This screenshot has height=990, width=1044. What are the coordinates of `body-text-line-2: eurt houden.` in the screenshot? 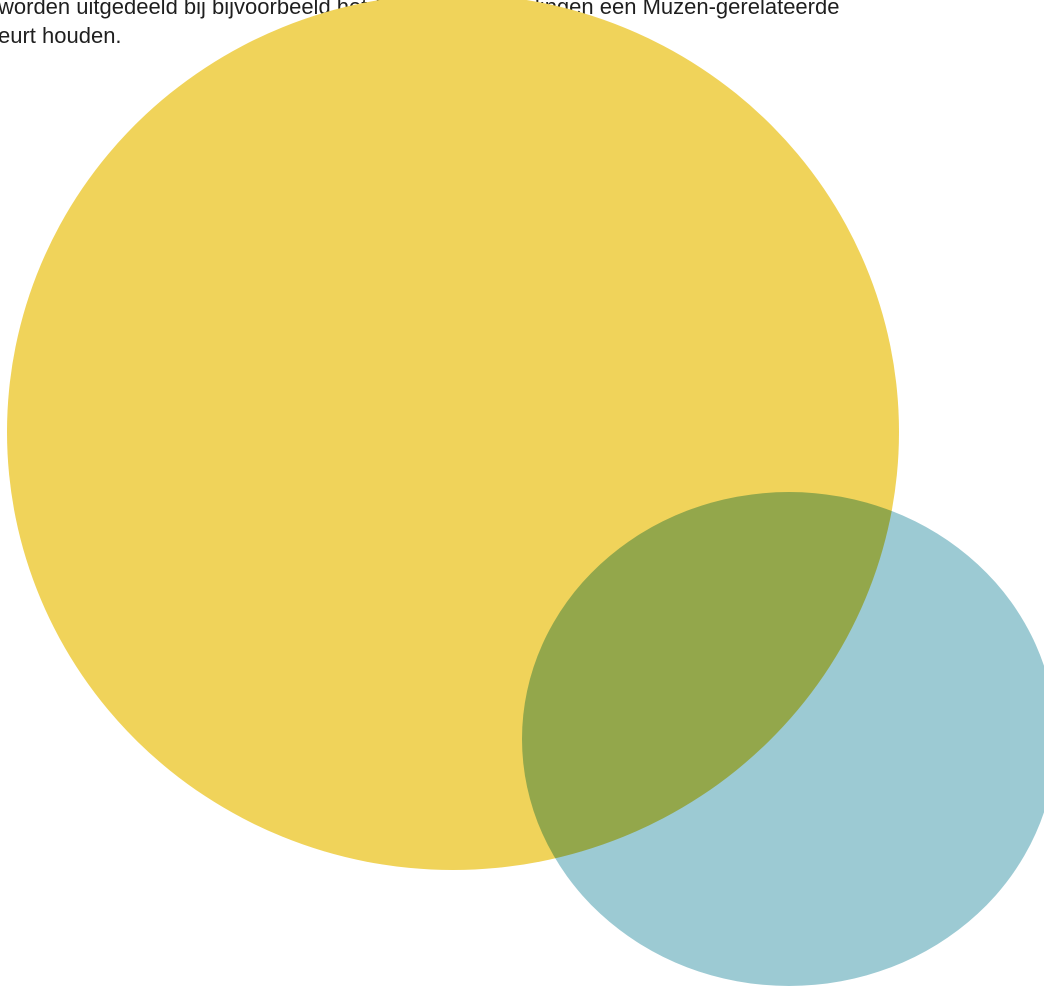 It's located at (61, 35).